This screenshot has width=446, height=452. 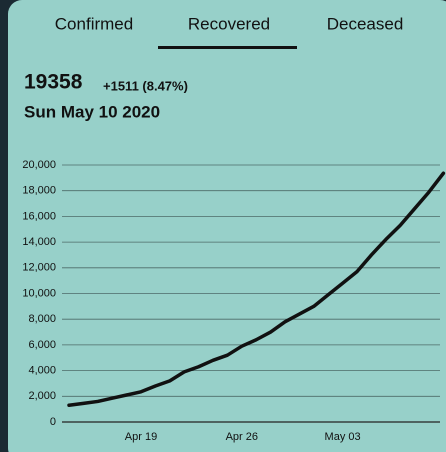 I want to click on y-tick-label: 12,000, so click(x=39, y=268).